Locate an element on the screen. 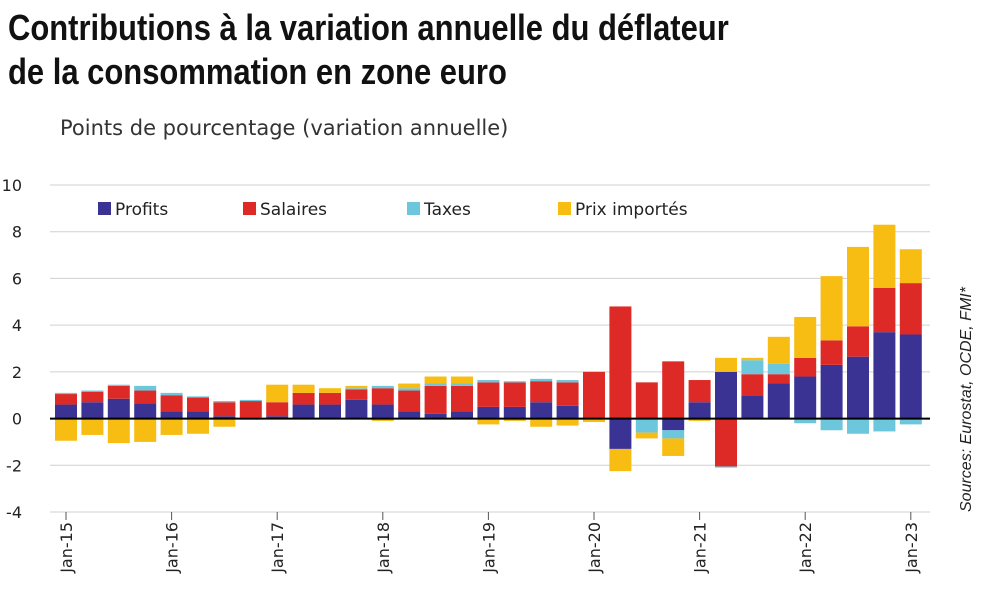 The image size is (988, 607). bar-profits-2015-Q1 is located at coordinates (66, 411).